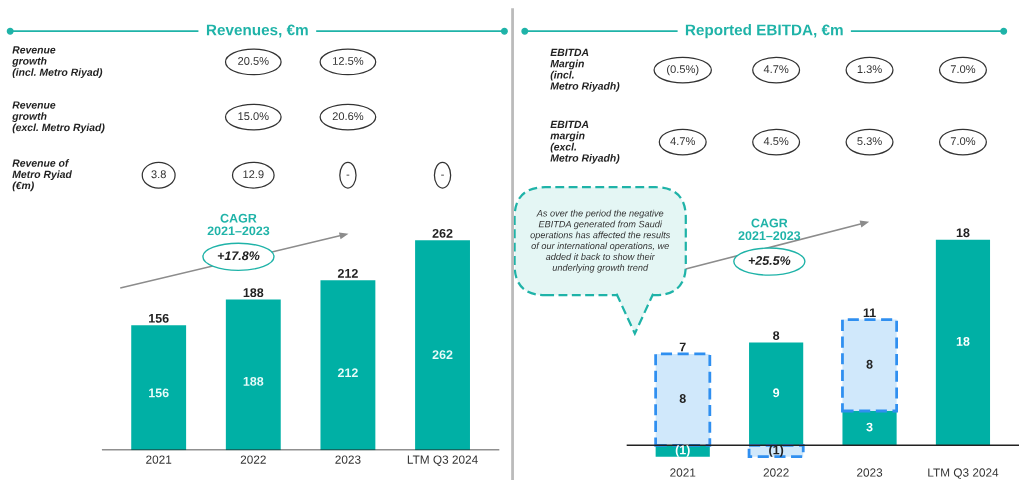 The image size is (1019, 480). I want to click on total-label: 8, so click(776, 335).